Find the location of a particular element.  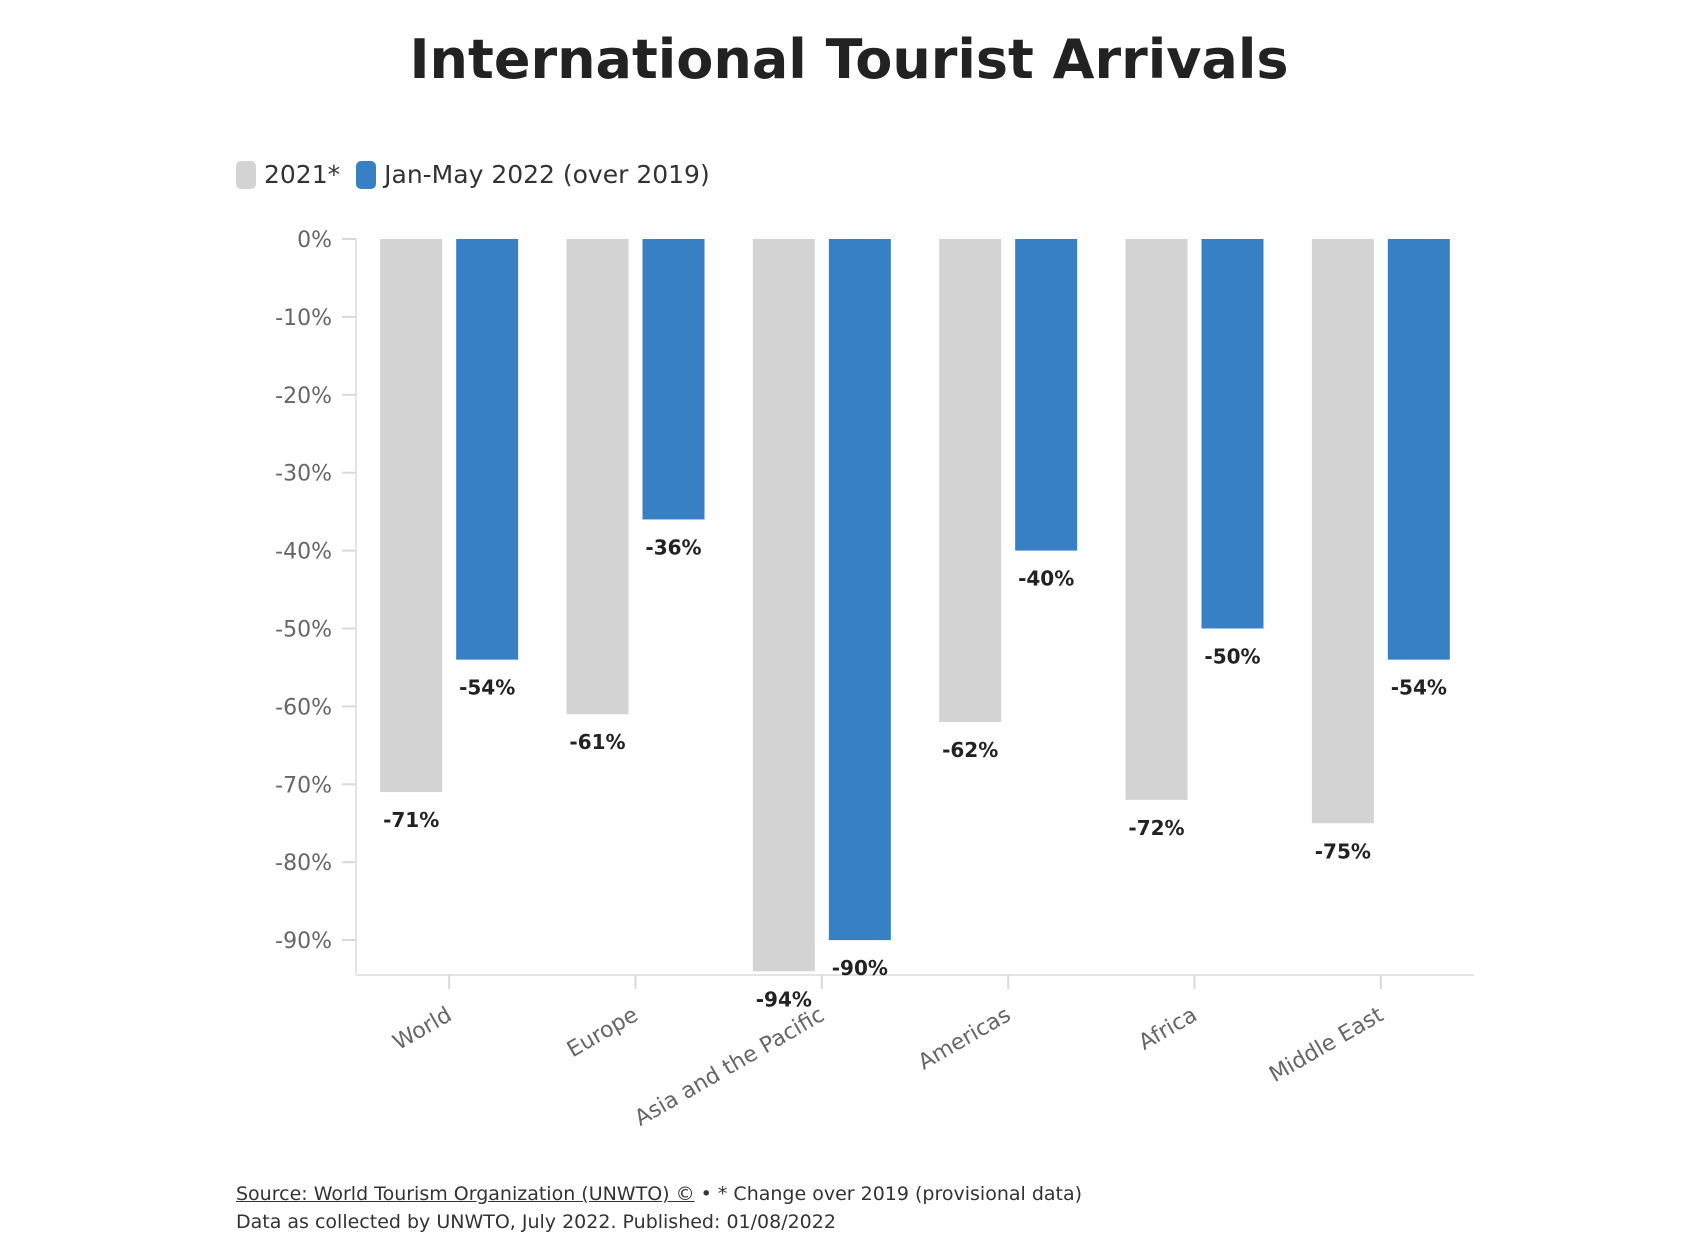

data-label: -71% is located at coordinates (411, 820).